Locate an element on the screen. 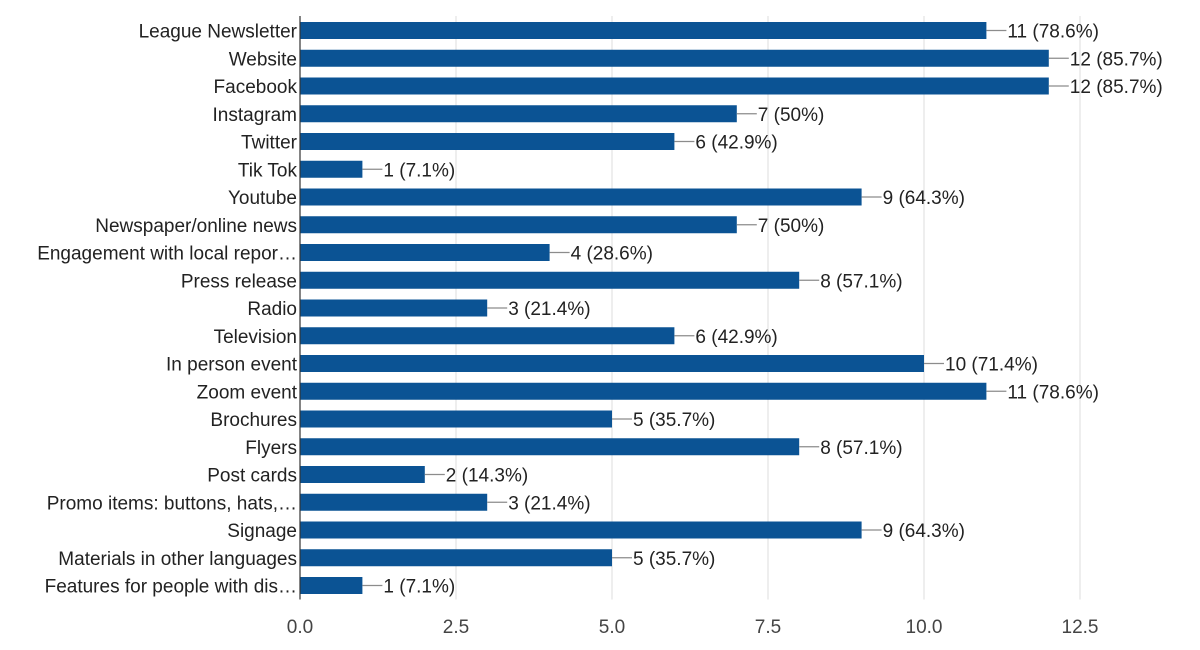 Image resolution: width=1200 pixels, height=650 pixels. category-label: Flyers is located at coordinates (271, 448).